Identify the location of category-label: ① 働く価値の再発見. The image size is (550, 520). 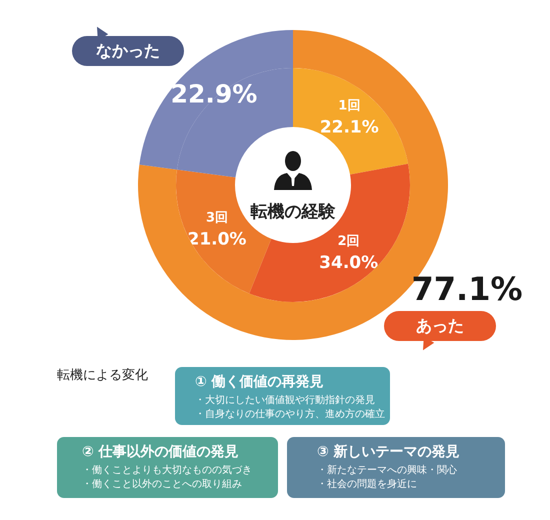
(260, 382).